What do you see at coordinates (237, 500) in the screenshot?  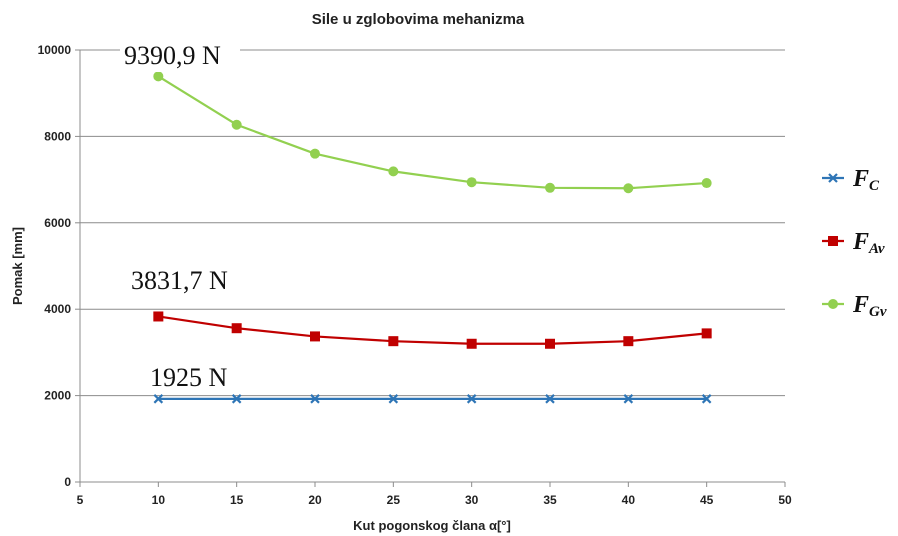 I see `x-tick-label: 15` at bounding box center [237, 500].